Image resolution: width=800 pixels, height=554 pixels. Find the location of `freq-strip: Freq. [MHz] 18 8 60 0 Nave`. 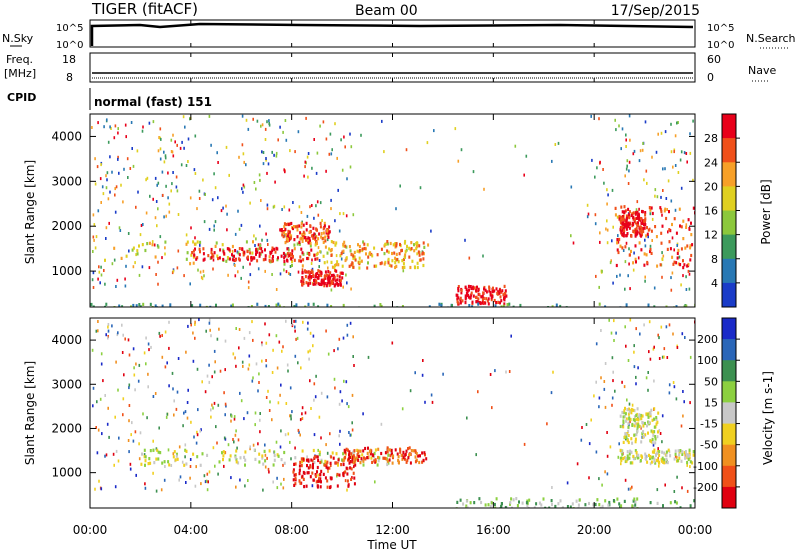

freq-strip: Freq. [MHz] 18 8 60 0 Nave is located at coordinates (390, 68).